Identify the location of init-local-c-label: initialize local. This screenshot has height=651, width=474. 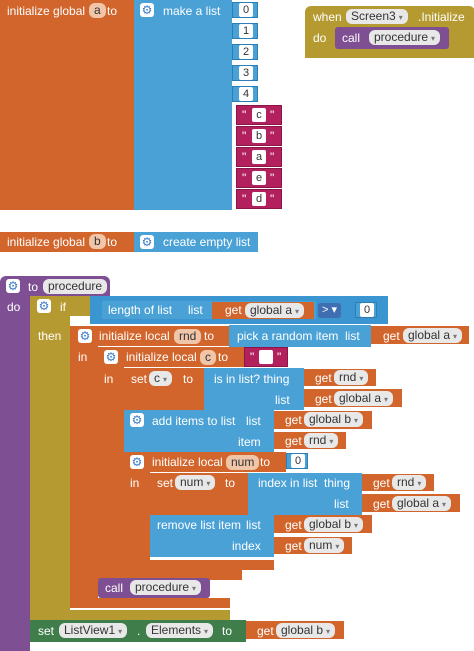
(161, 357).